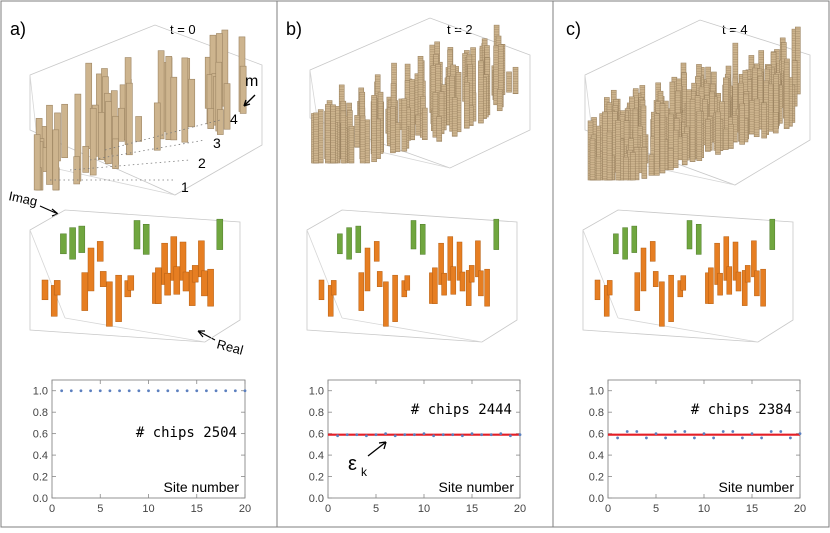 Image resolution: width=830 pixels, height=533 pixels. I want to click on y-tick-label: 0.6, so click(40, 435).